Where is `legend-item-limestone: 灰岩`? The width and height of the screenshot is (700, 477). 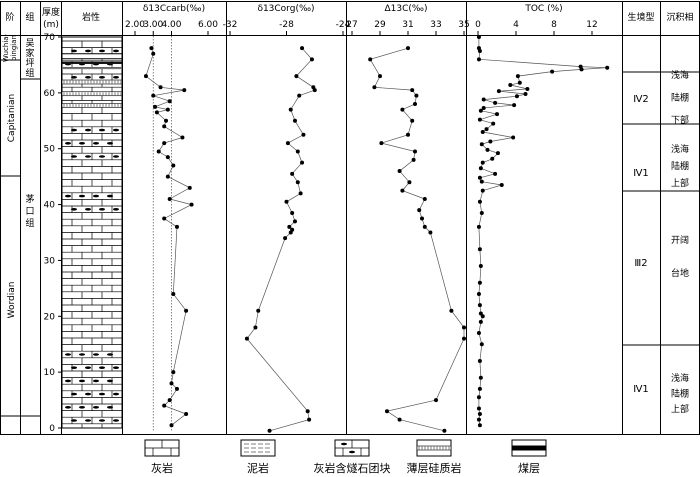 legend-item-limestone: 灰岩 is located at coordinates (162, 457).